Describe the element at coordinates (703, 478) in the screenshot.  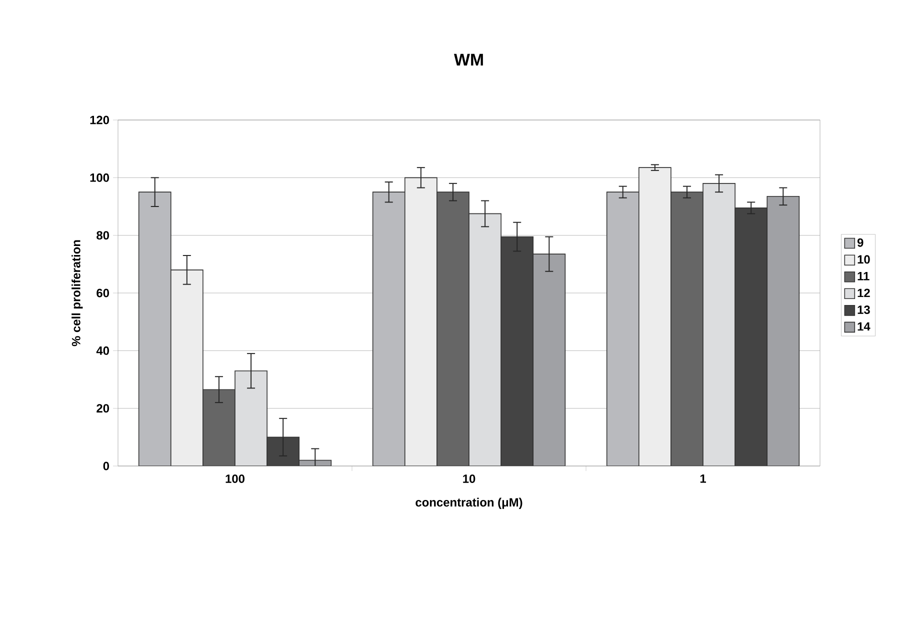
I see `x-tick-label: 1` at that location.